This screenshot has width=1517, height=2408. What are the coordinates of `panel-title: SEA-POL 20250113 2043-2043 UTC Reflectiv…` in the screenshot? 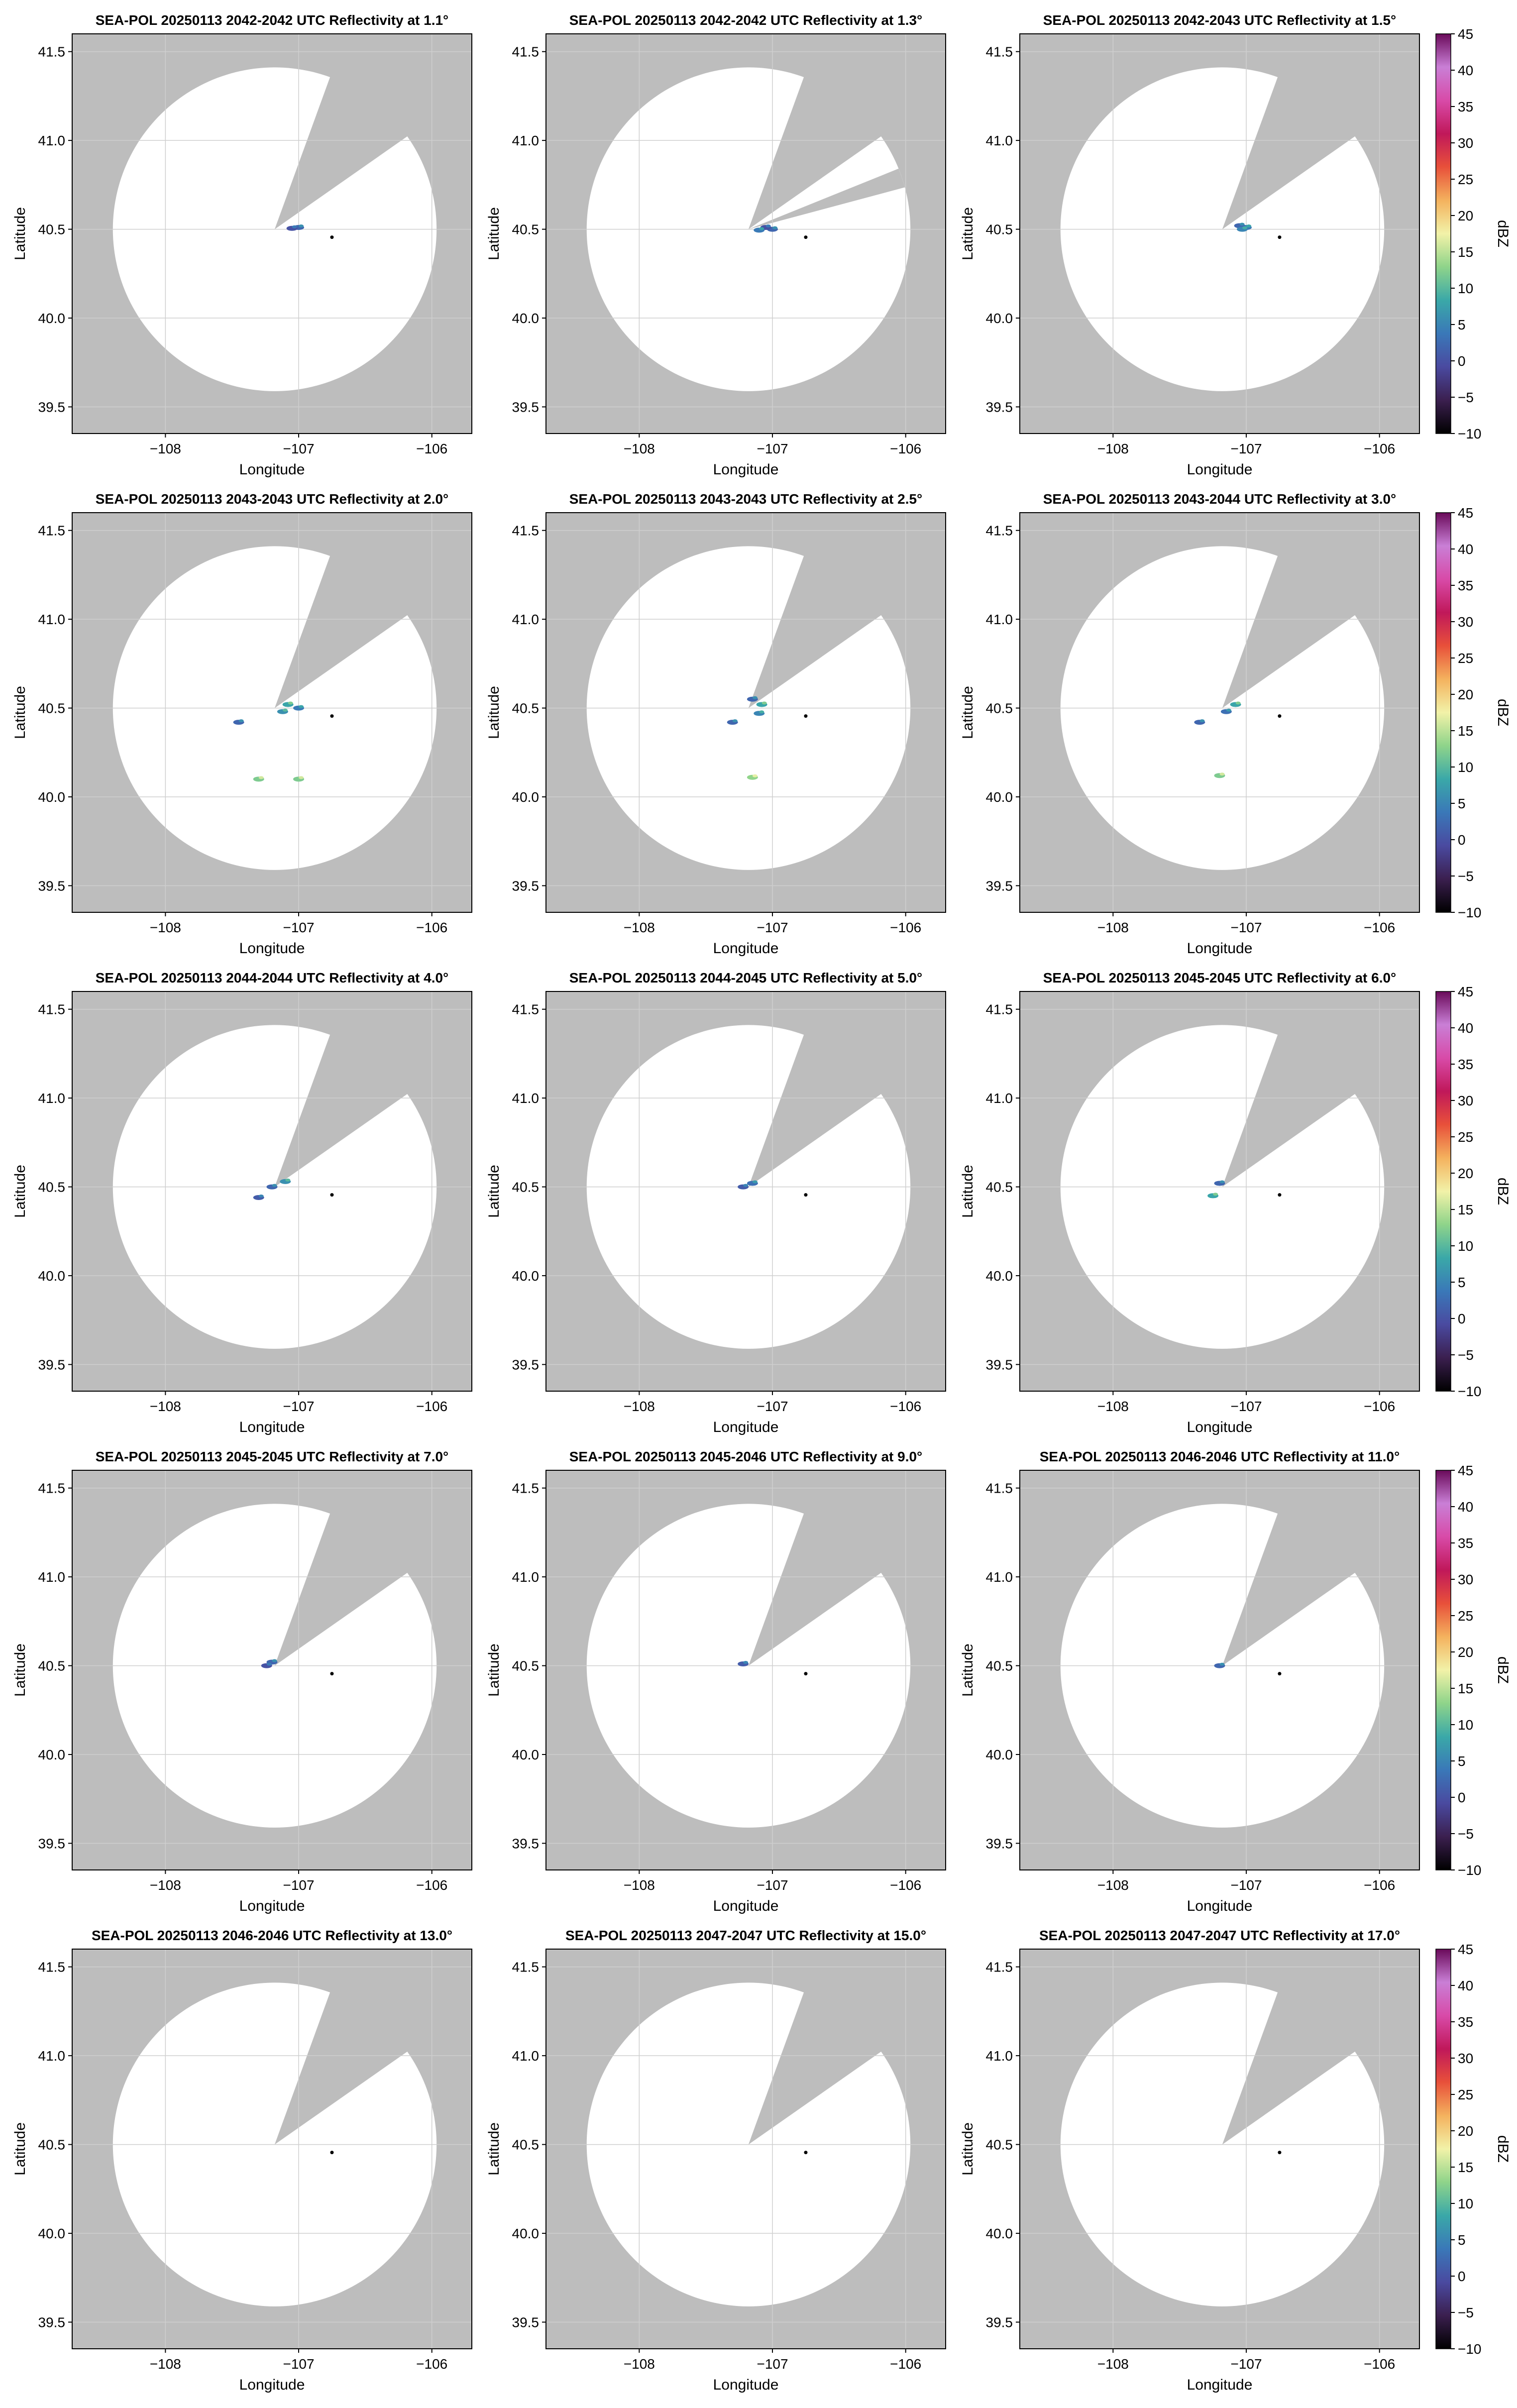 It's located at (273, 499).